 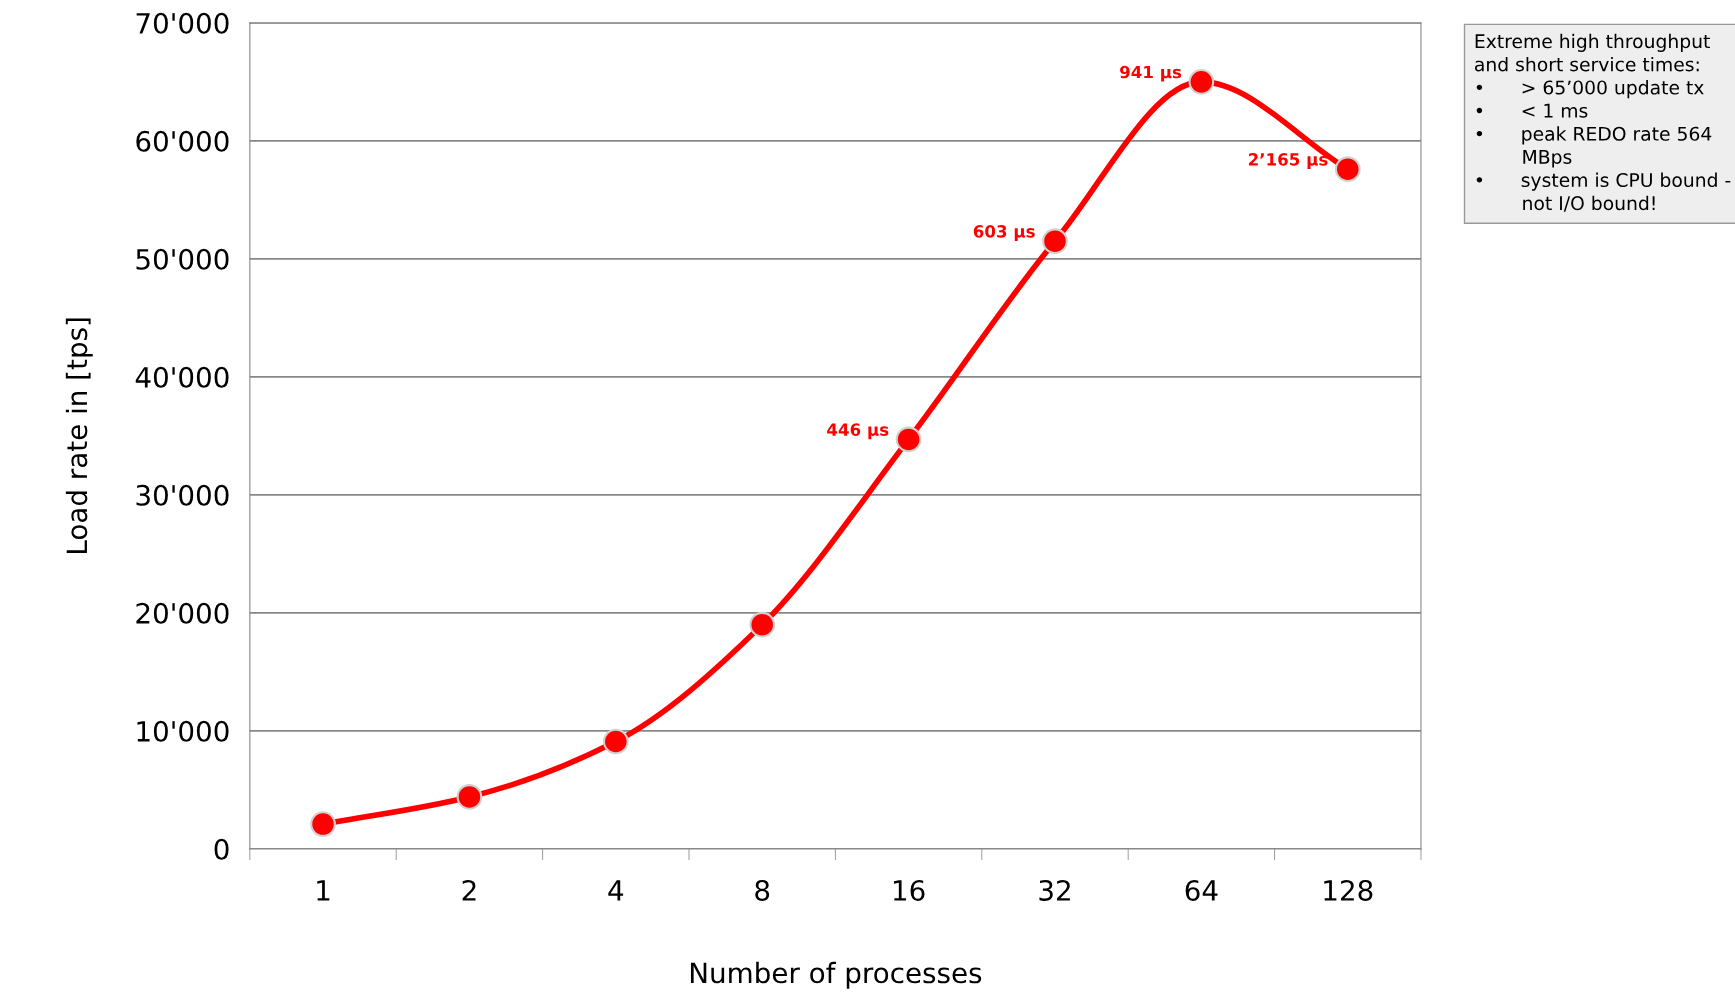 I want to click on x-tick-label: 16, so click(x=909, y=890).